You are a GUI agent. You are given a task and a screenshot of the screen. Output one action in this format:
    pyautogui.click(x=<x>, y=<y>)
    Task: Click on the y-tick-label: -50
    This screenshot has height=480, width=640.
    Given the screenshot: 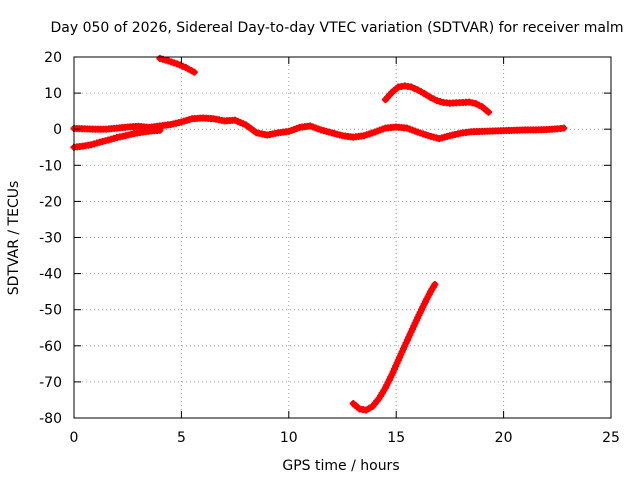 What is the action you would take?
    pyautogui.click(x=50, y=311)
    